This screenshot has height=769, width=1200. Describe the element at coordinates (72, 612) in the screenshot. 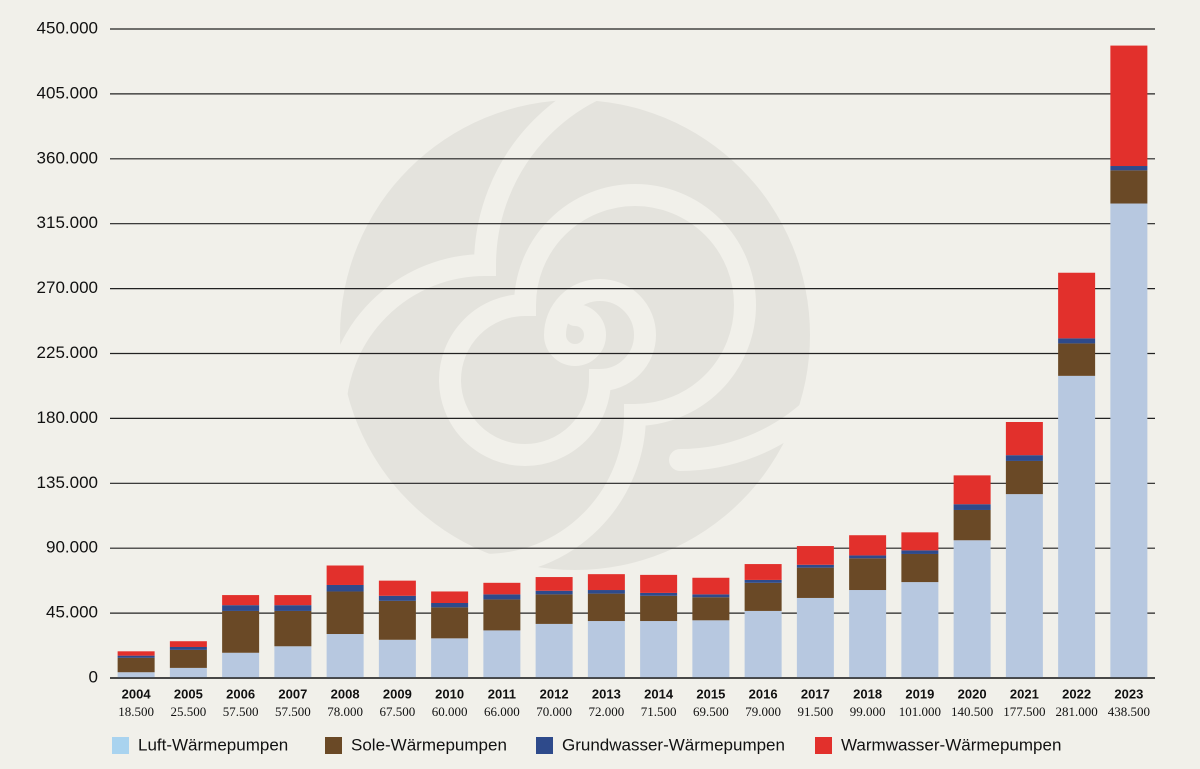

I see `y-tick-label: 45.000` at that location.